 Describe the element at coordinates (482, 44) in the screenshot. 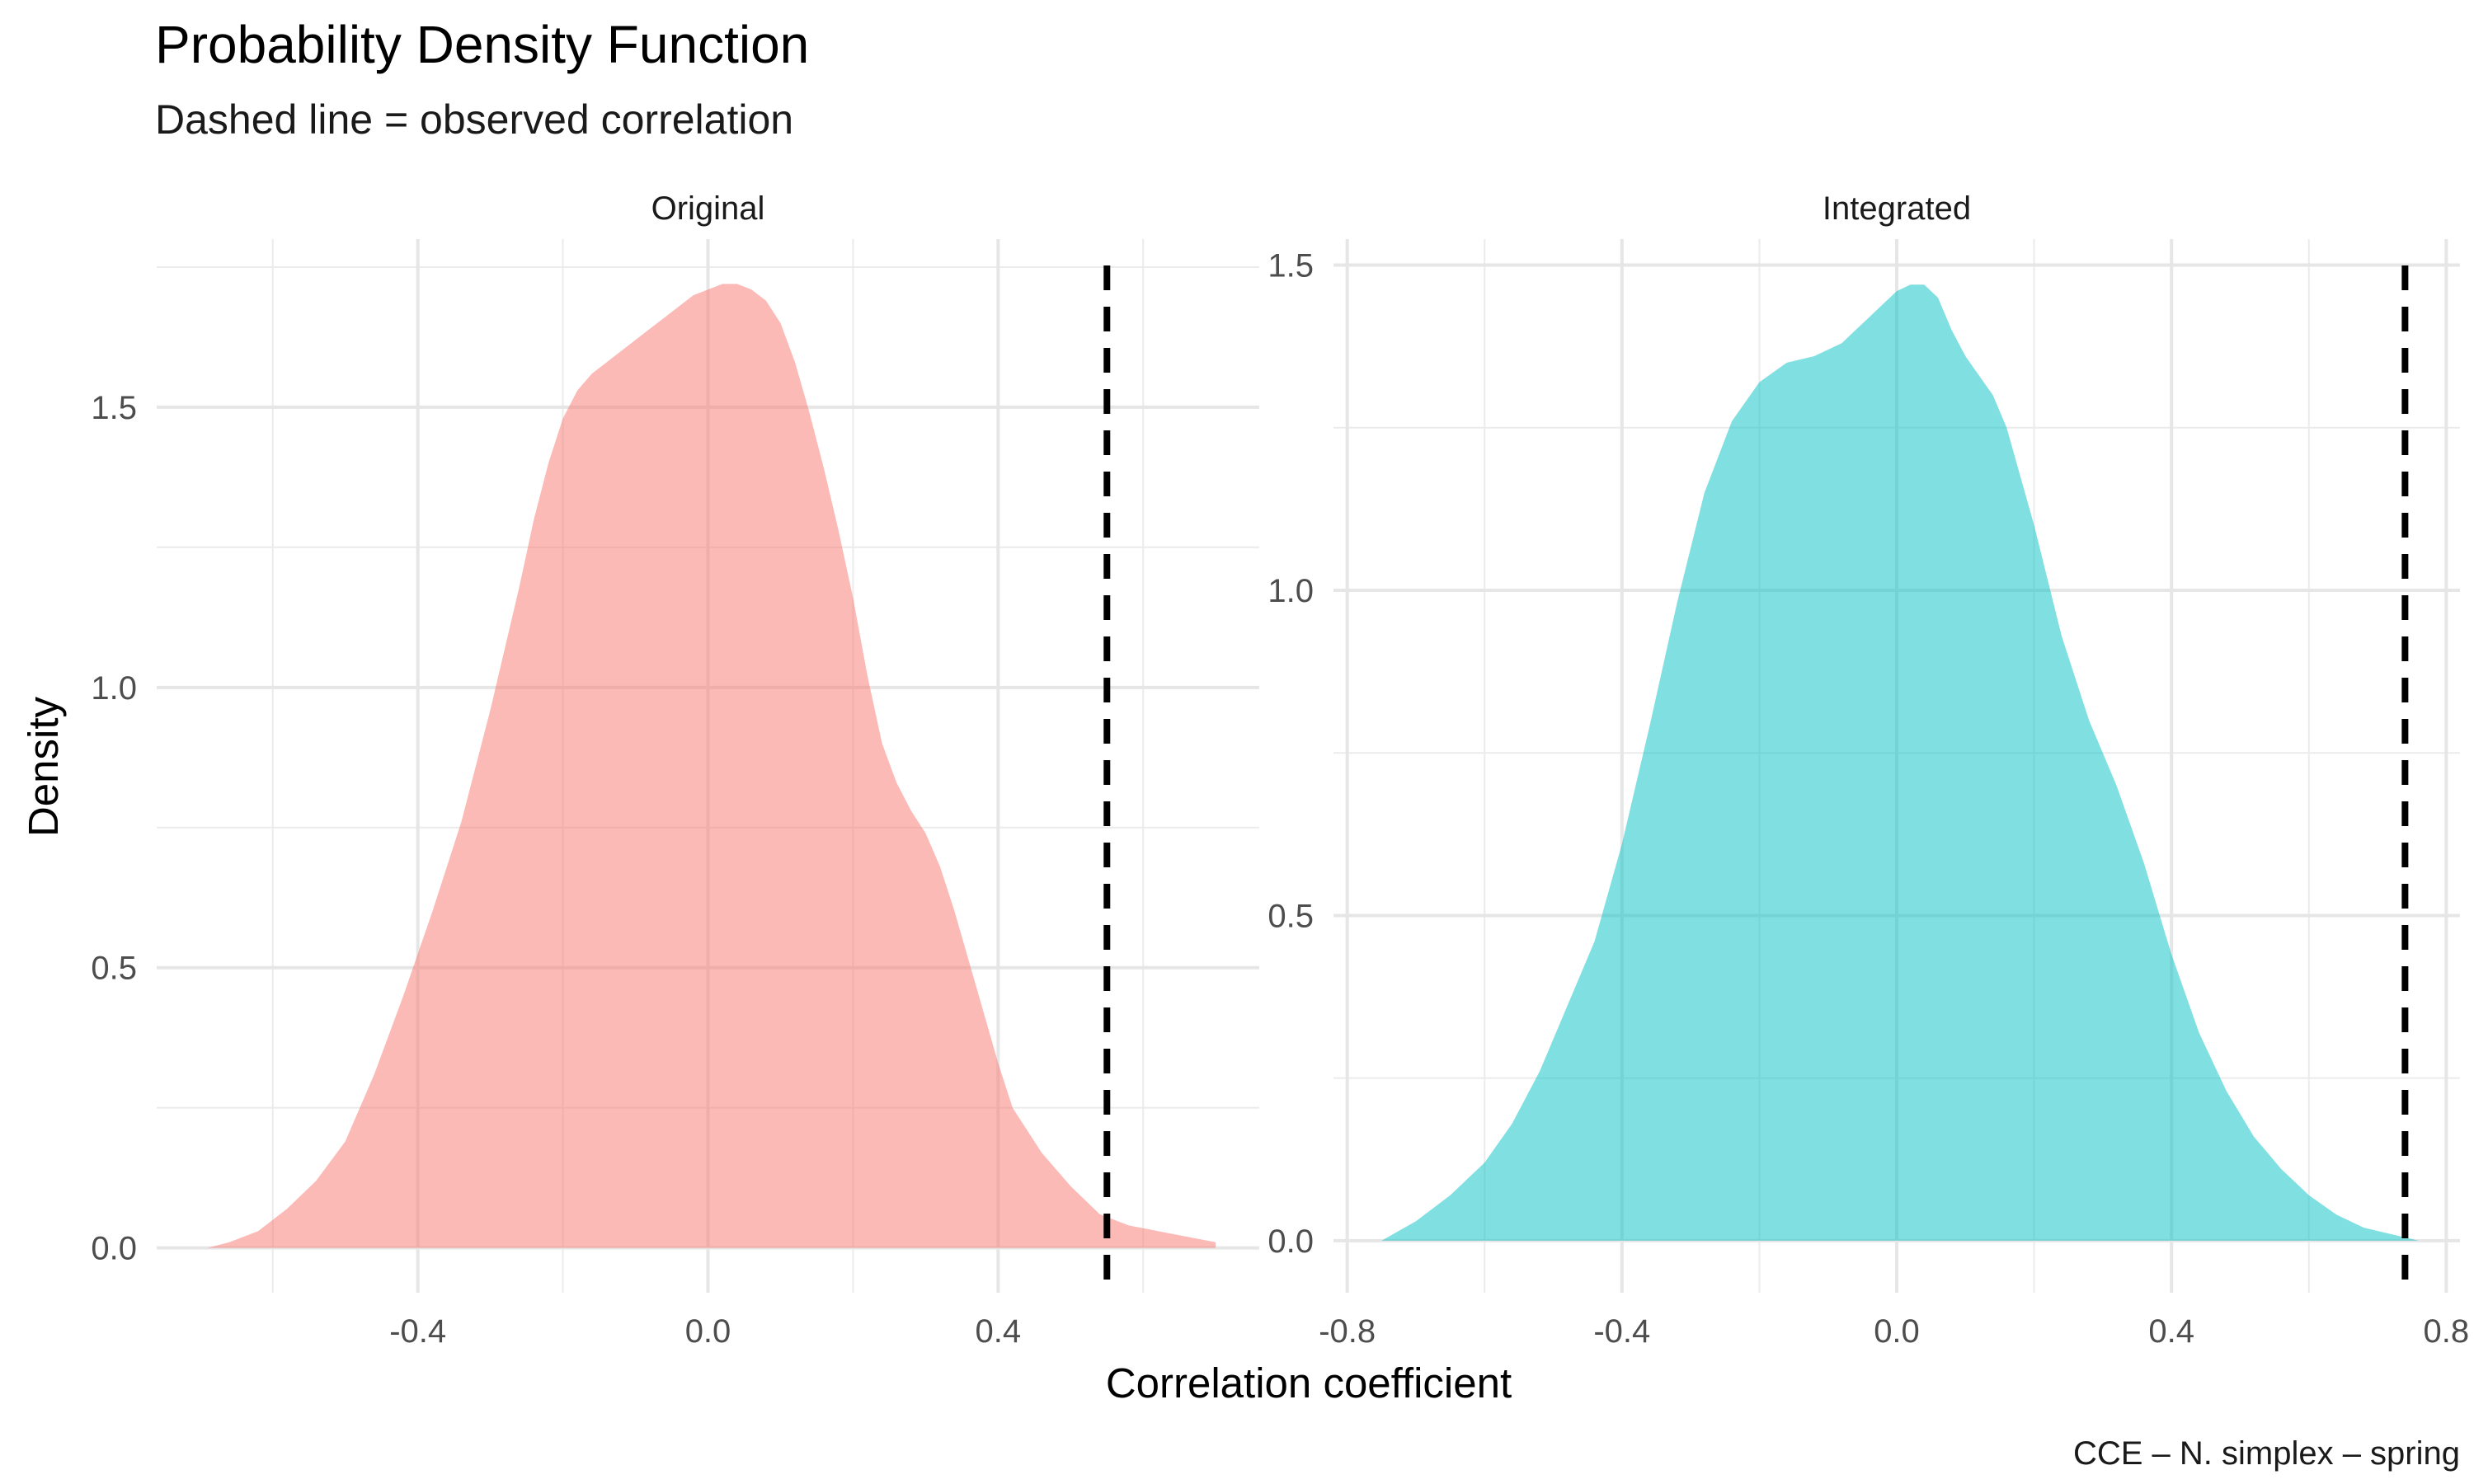

I see `chart-title: Probability Density Function` at that location.